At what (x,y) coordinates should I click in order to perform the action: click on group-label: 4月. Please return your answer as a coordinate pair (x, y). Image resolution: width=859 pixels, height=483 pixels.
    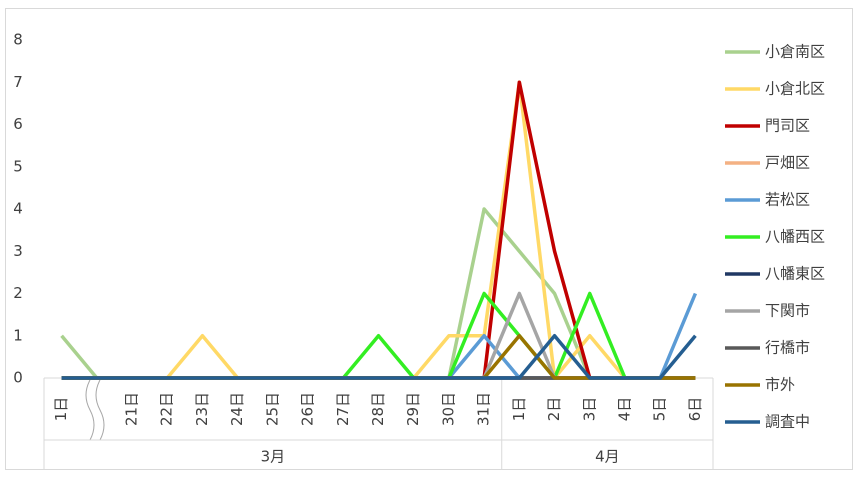
    Looking at the image, I should click on (607, 457).